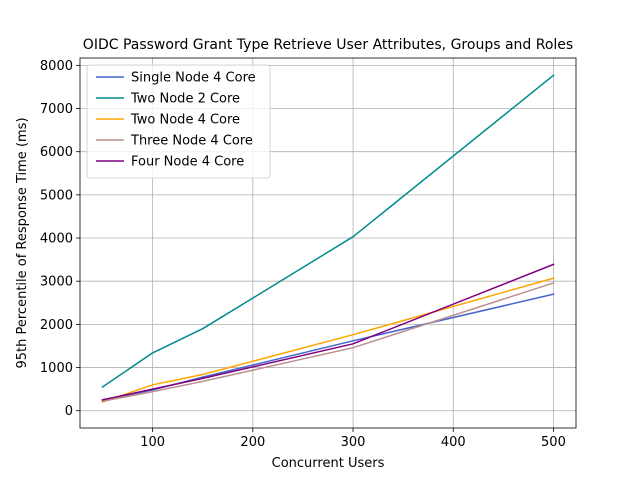  Describe the element at coordinates (56, 109) in the screenshot. I see `y-tick-label: 7000` at that location.